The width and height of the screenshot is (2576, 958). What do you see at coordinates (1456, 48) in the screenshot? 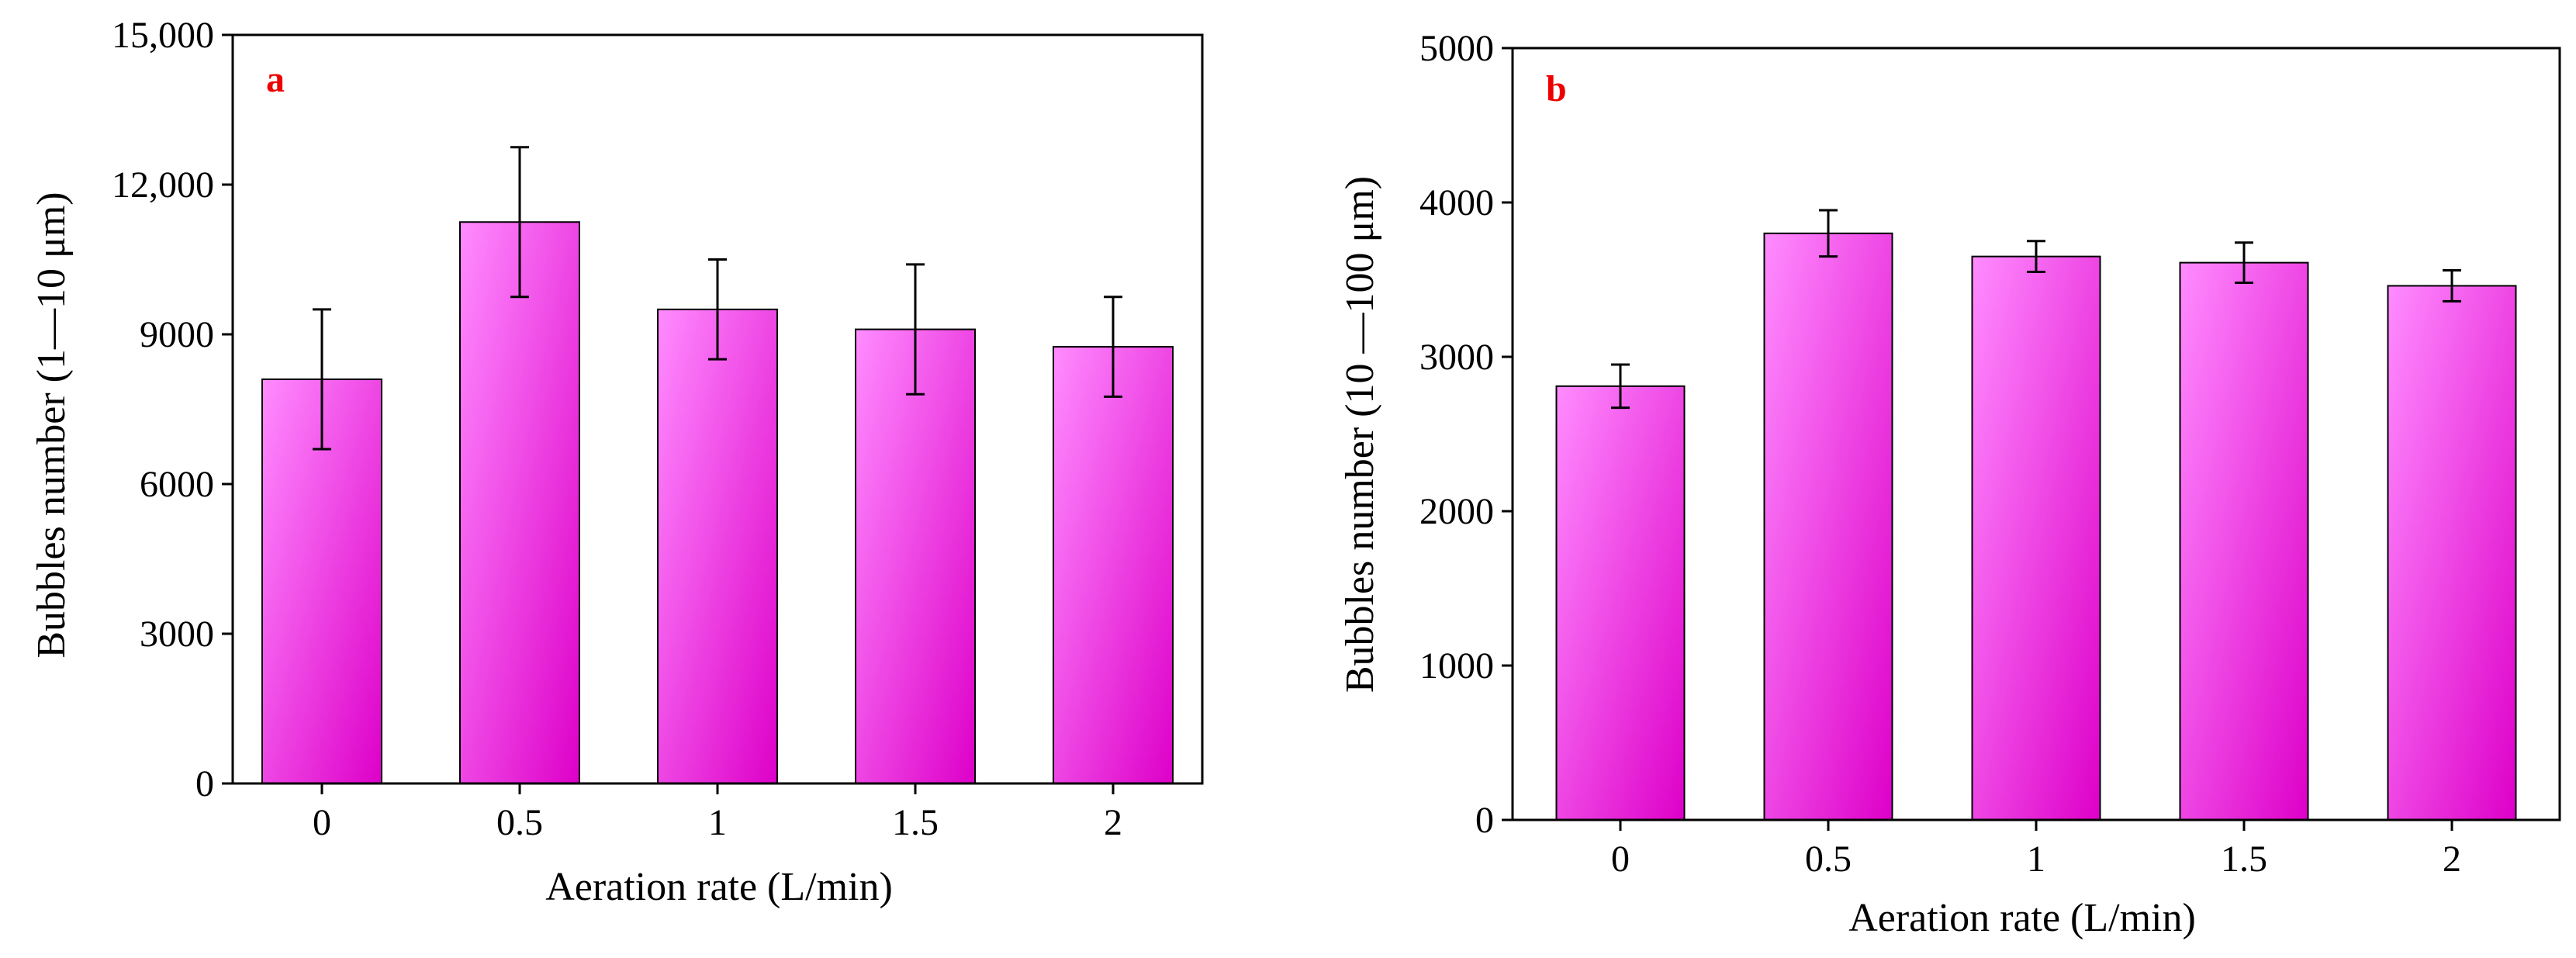
I see `y-tick-label-b-5: 5000` at bounding box center [1456, 48].